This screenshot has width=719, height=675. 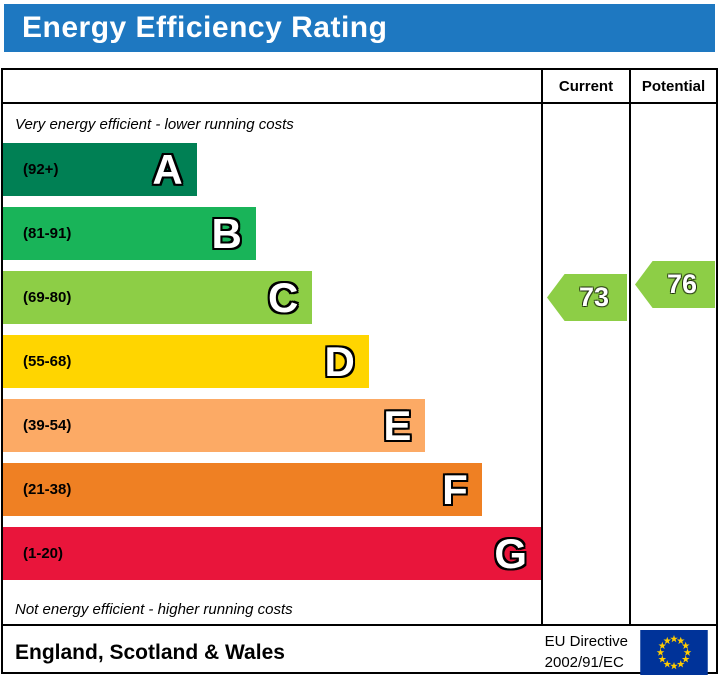 I want to click on band-a-letter: A, so click(x=167, y=169).